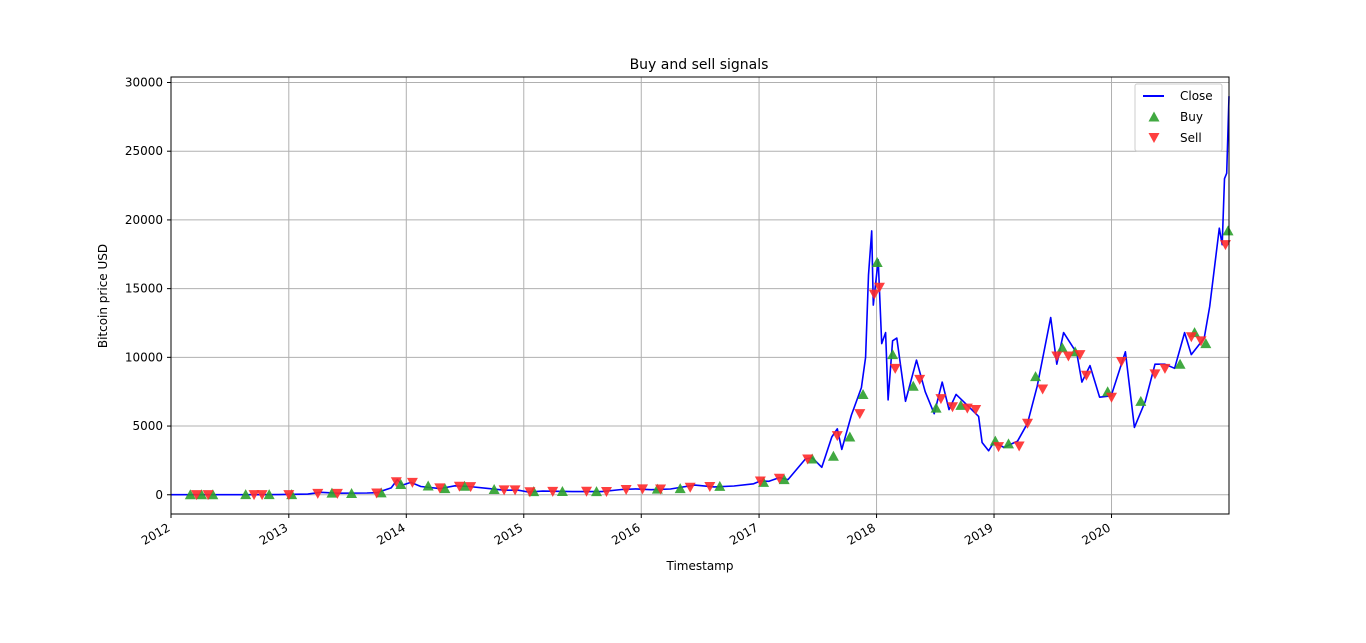 The height and width of the screenshot is (643, 1366). Describe the element at coordinates (861, 533) in the screenshot. I see `x-tick-label: 2018` at that location.